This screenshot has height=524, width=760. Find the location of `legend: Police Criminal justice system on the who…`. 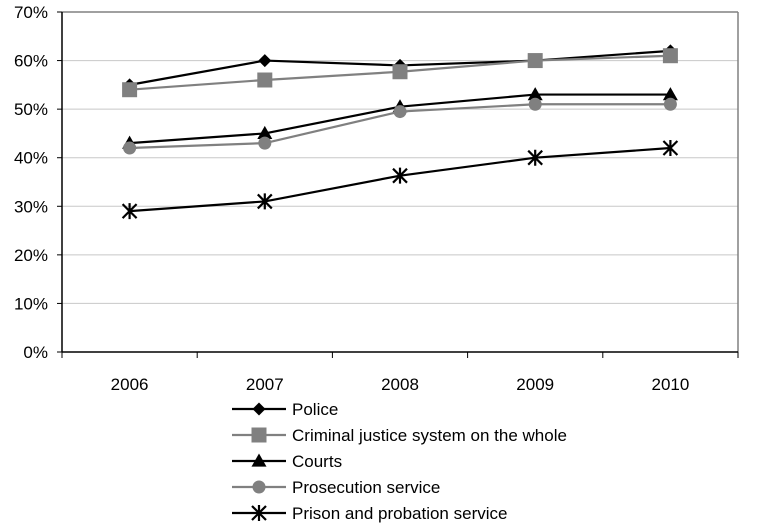

legend: Police Criminal justice system on the who… is located at coordinates (399, 461).